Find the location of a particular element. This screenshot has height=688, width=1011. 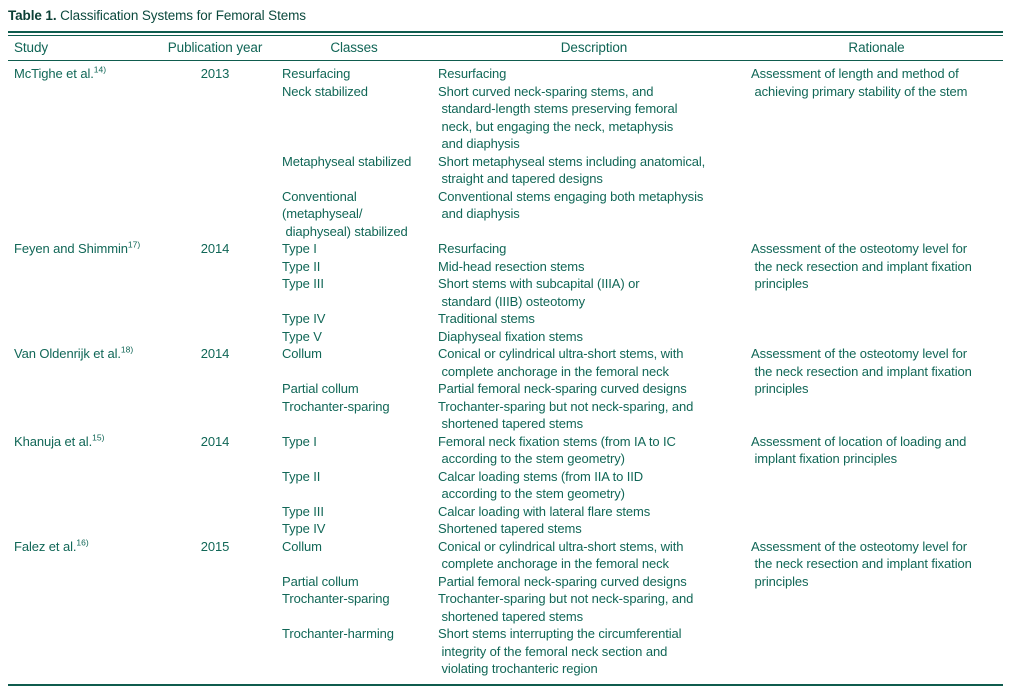

study-cell: Van Oldenrijk et al.18) is located at coordinates (84, 354).